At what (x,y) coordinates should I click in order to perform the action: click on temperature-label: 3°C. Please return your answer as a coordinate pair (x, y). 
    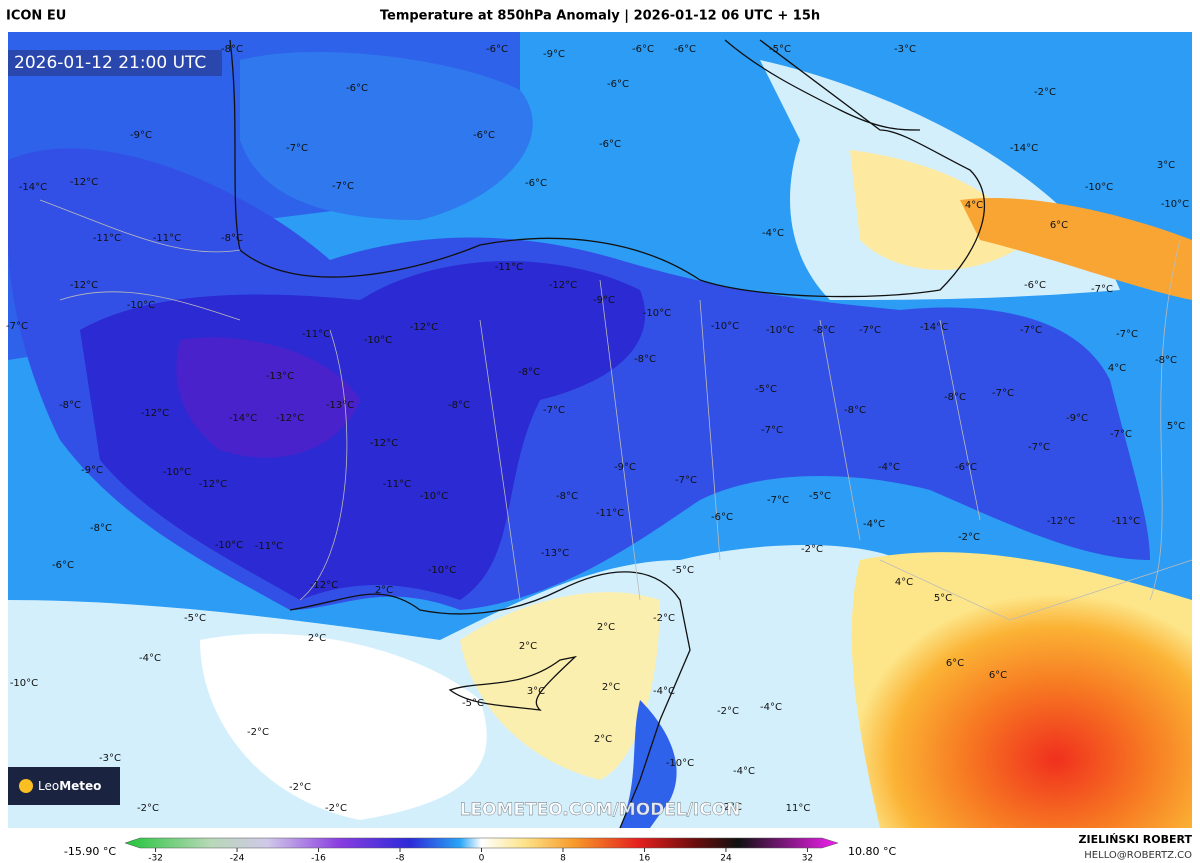
    Looking at the image, I should click on (1166, 165).